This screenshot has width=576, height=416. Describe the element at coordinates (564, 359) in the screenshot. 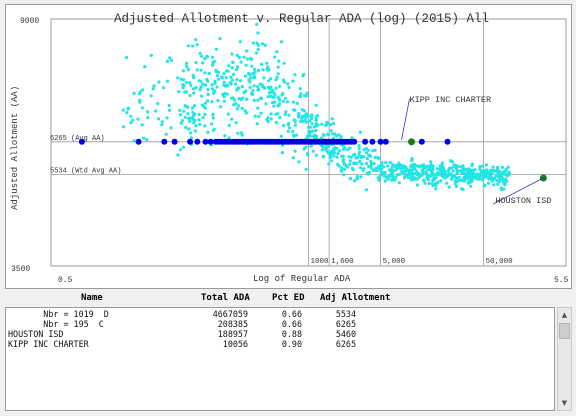

I see `vertical-scrollbar: ▲ ▼` at that location.